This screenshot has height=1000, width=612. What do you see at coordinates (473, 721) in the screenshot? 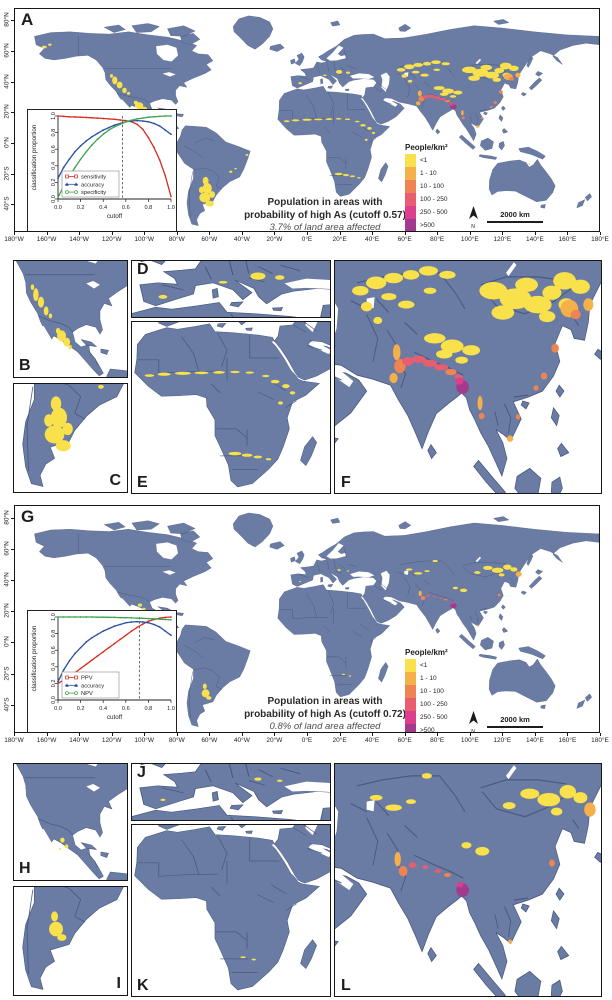
I see `north-arrow-g: N` at bounding box center [473, 721].